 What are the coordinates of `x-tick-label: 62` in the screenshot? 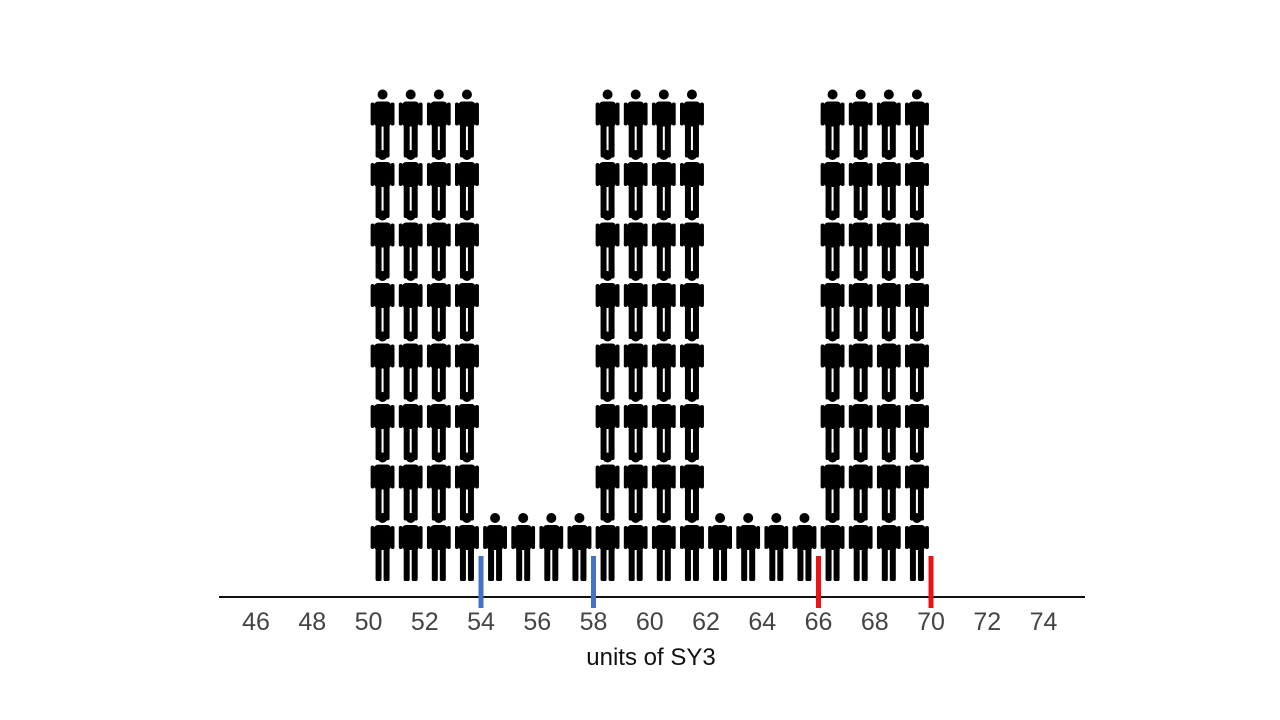 It's located at (706, 622).